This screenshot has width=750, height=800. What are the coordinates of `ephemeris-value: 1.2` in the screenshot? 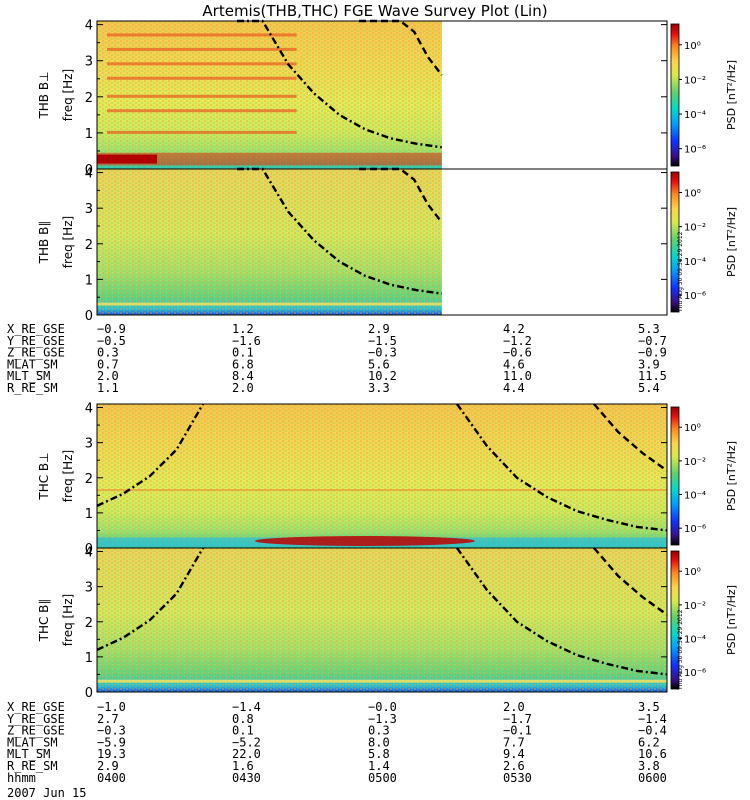 It's located at (243, 329).